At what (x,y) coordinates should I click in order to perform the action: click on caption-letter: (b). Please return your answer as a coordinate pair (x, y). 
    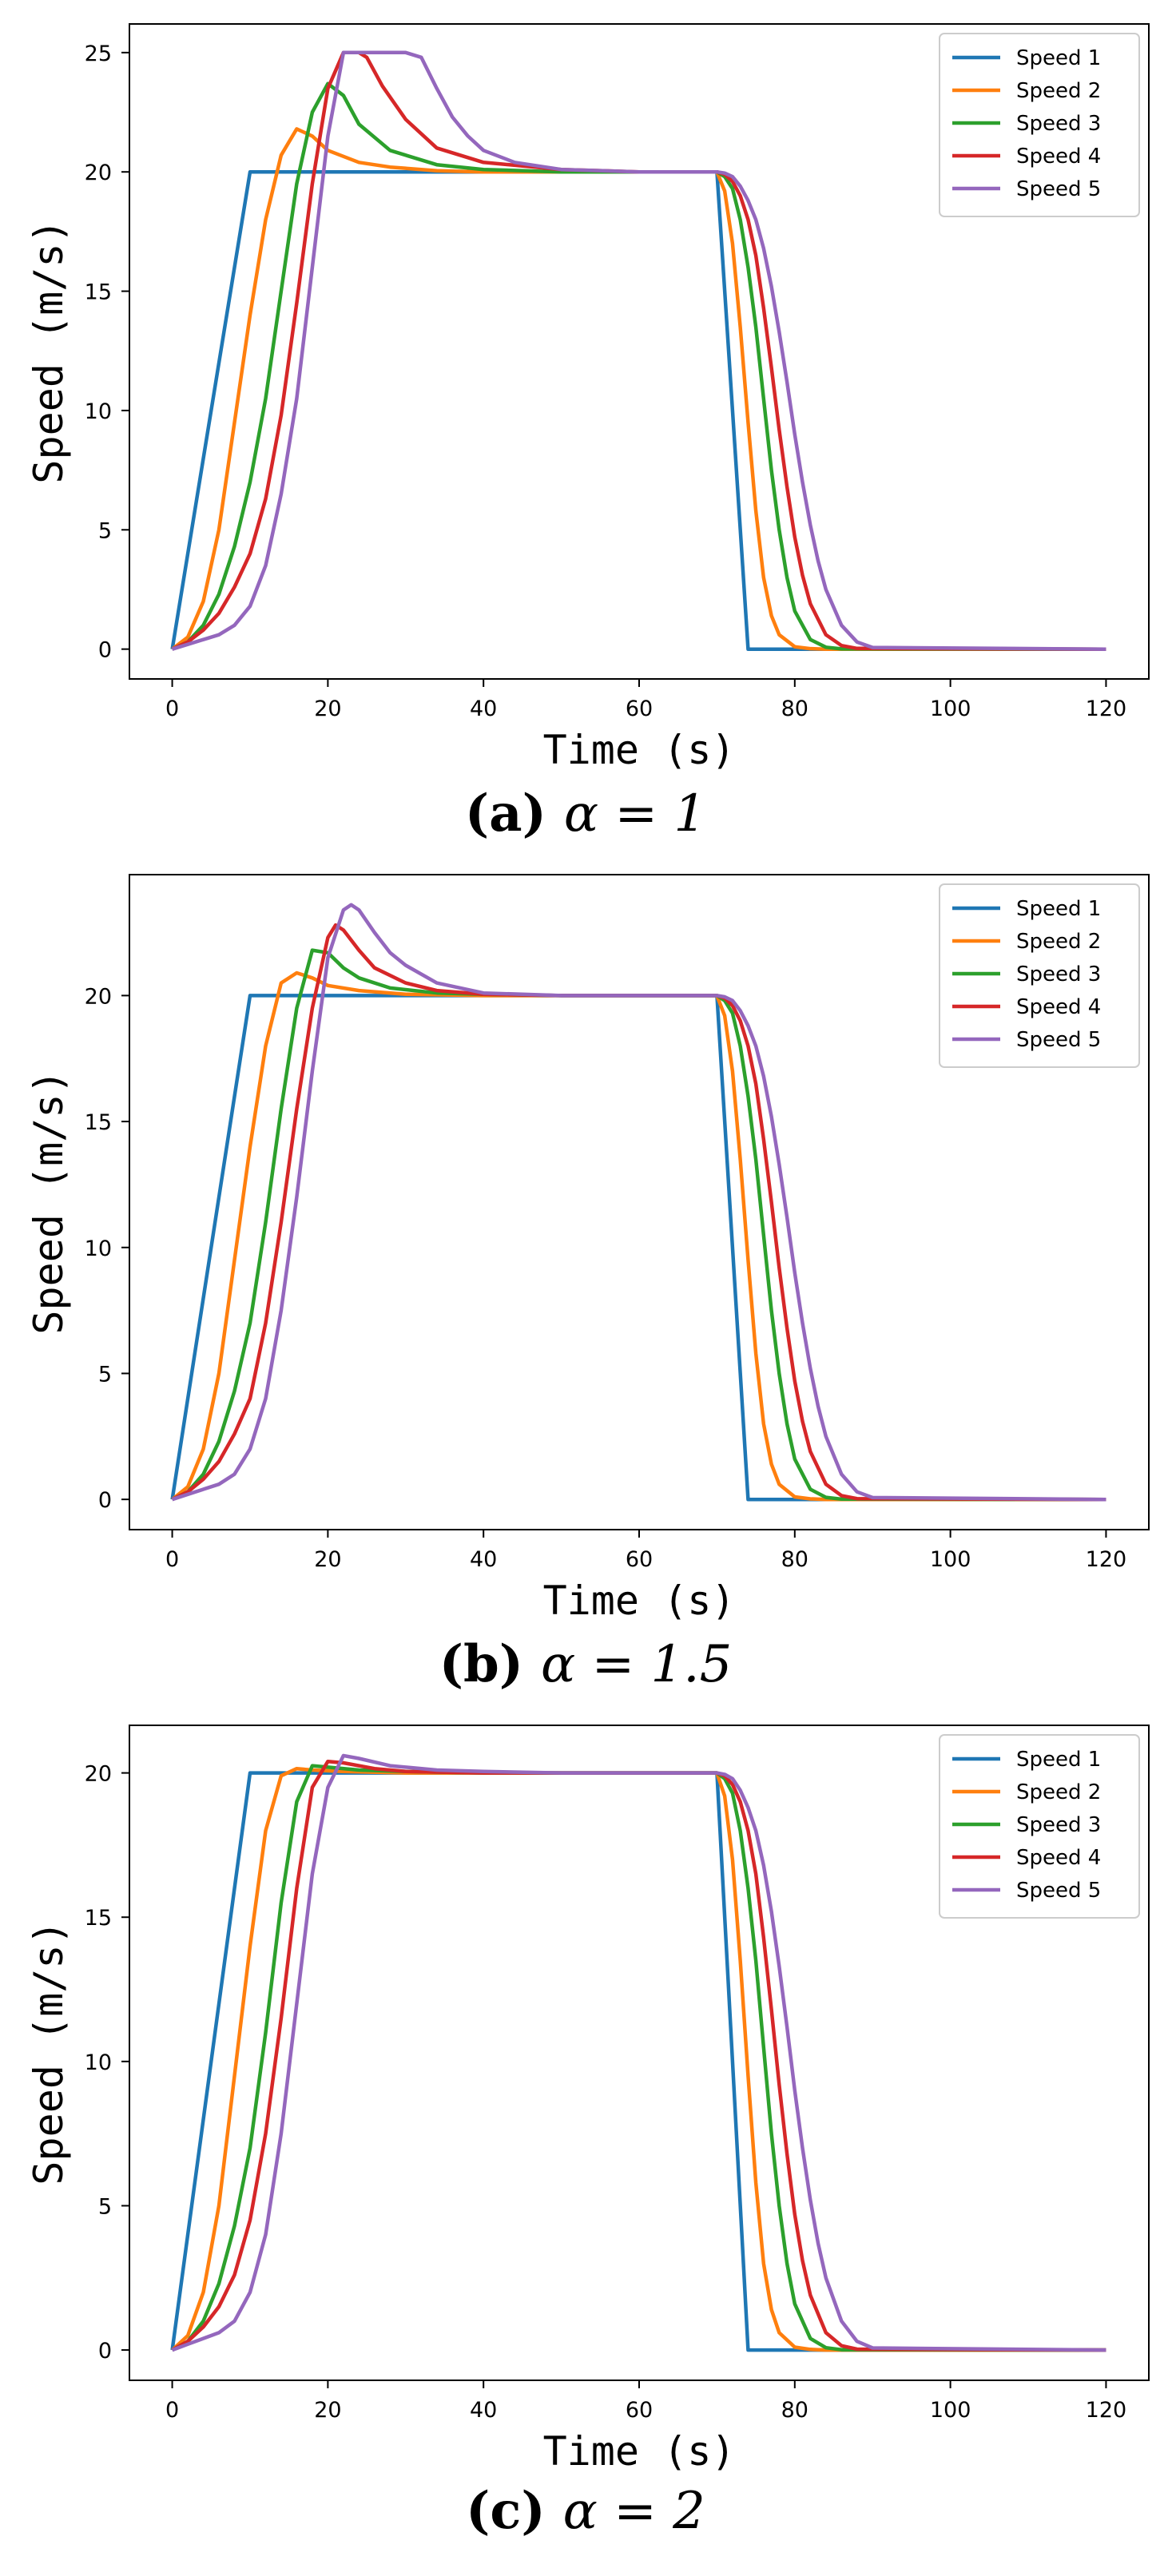
    Looking at the image, I should click on (481, 1664).